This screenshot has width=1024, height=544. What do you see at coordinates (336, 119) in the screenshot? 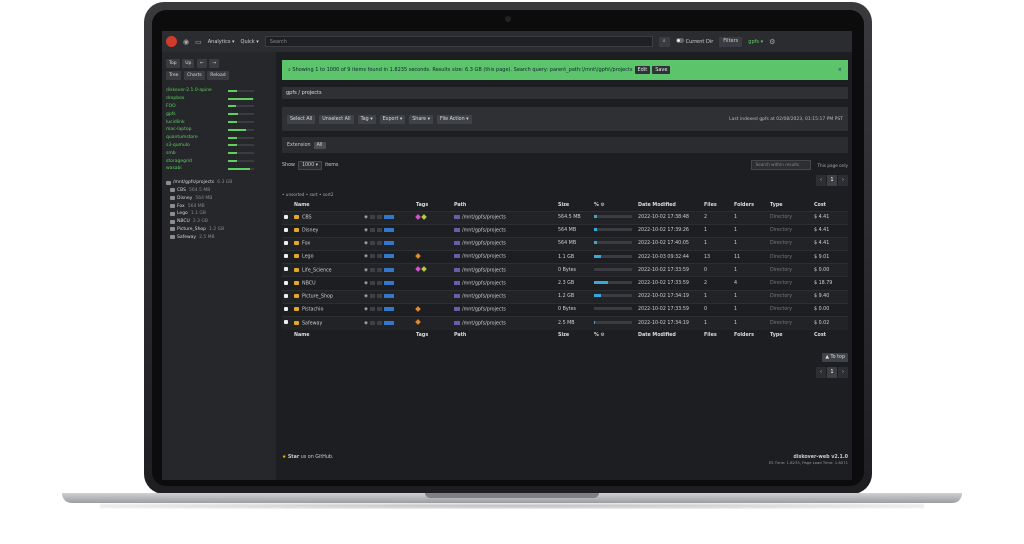
I see `unselect-all-button: Unselect All` at bounding box center [336, 119].